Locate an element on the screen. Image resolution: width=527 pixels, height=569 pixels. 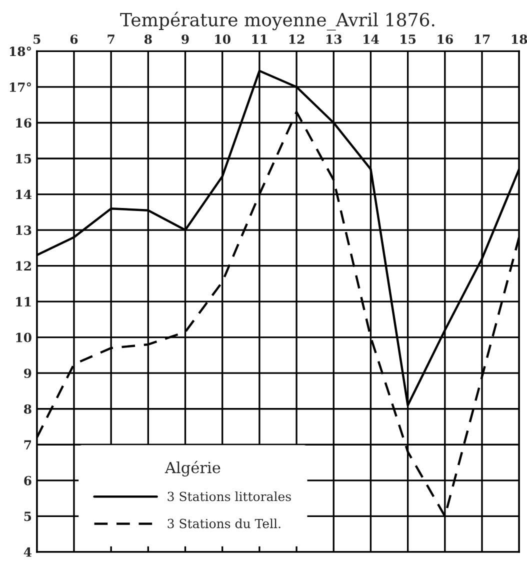
y-tick-label: 18° is located at coordinates (20, 51).